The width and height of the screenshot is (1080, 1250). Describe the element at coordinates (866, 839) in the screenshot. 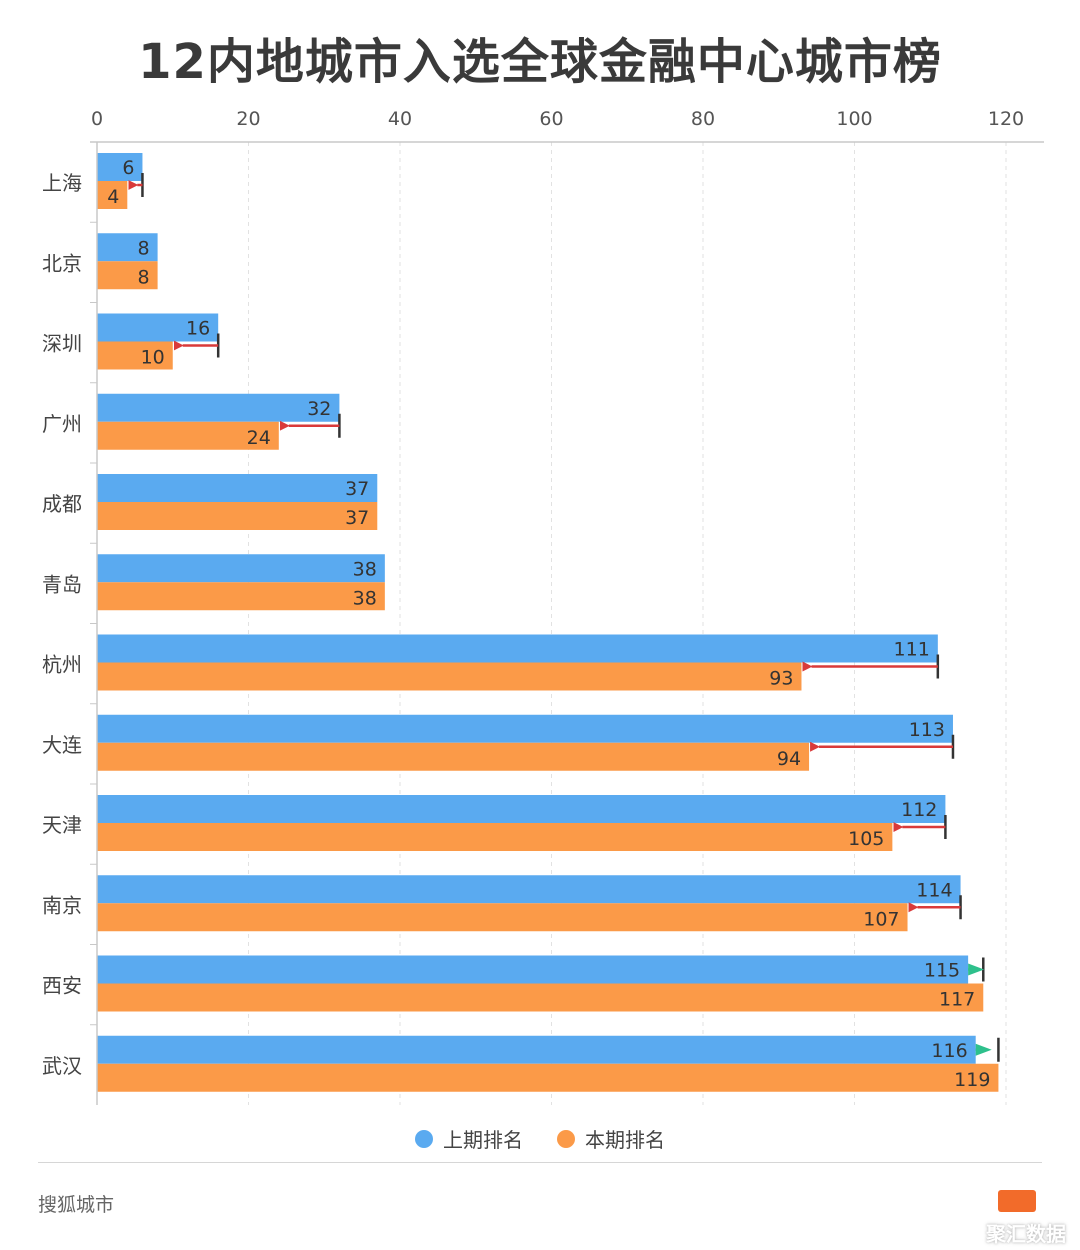

I see `data-label-current: 105` at that location.